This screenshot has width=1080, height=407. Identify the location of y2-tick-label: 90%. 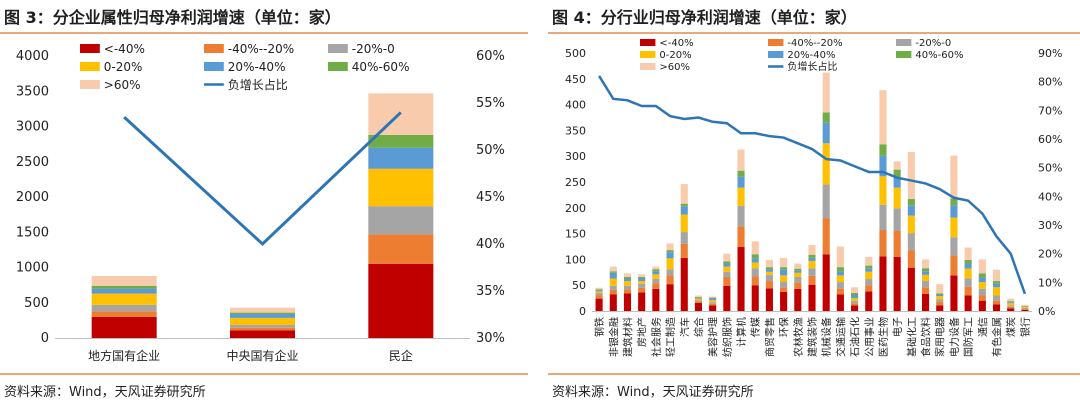
(1050, 53).